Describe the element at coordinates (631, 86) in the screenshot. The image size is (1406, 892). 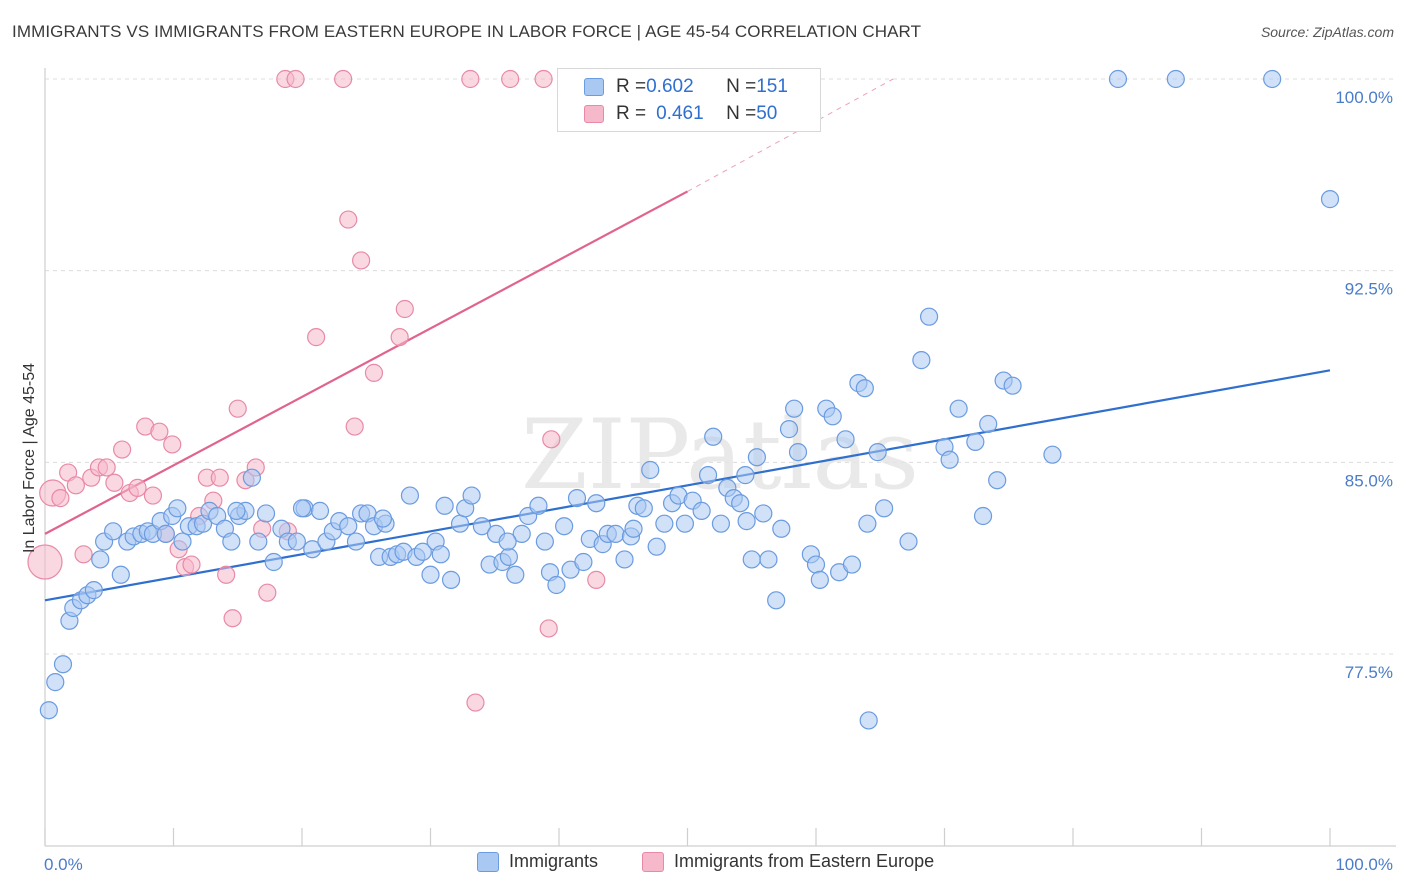
I see `legend-r-label: R =` at that location.